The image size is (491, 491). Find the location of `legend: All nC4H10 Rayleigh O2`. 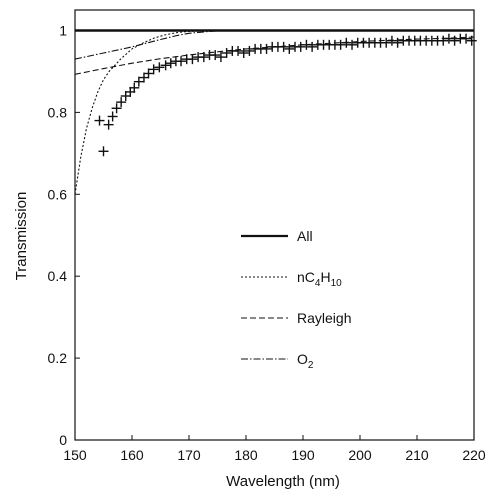

legend: All nC4H10 Rayleigh O2 is located at coordinates (296, 299).